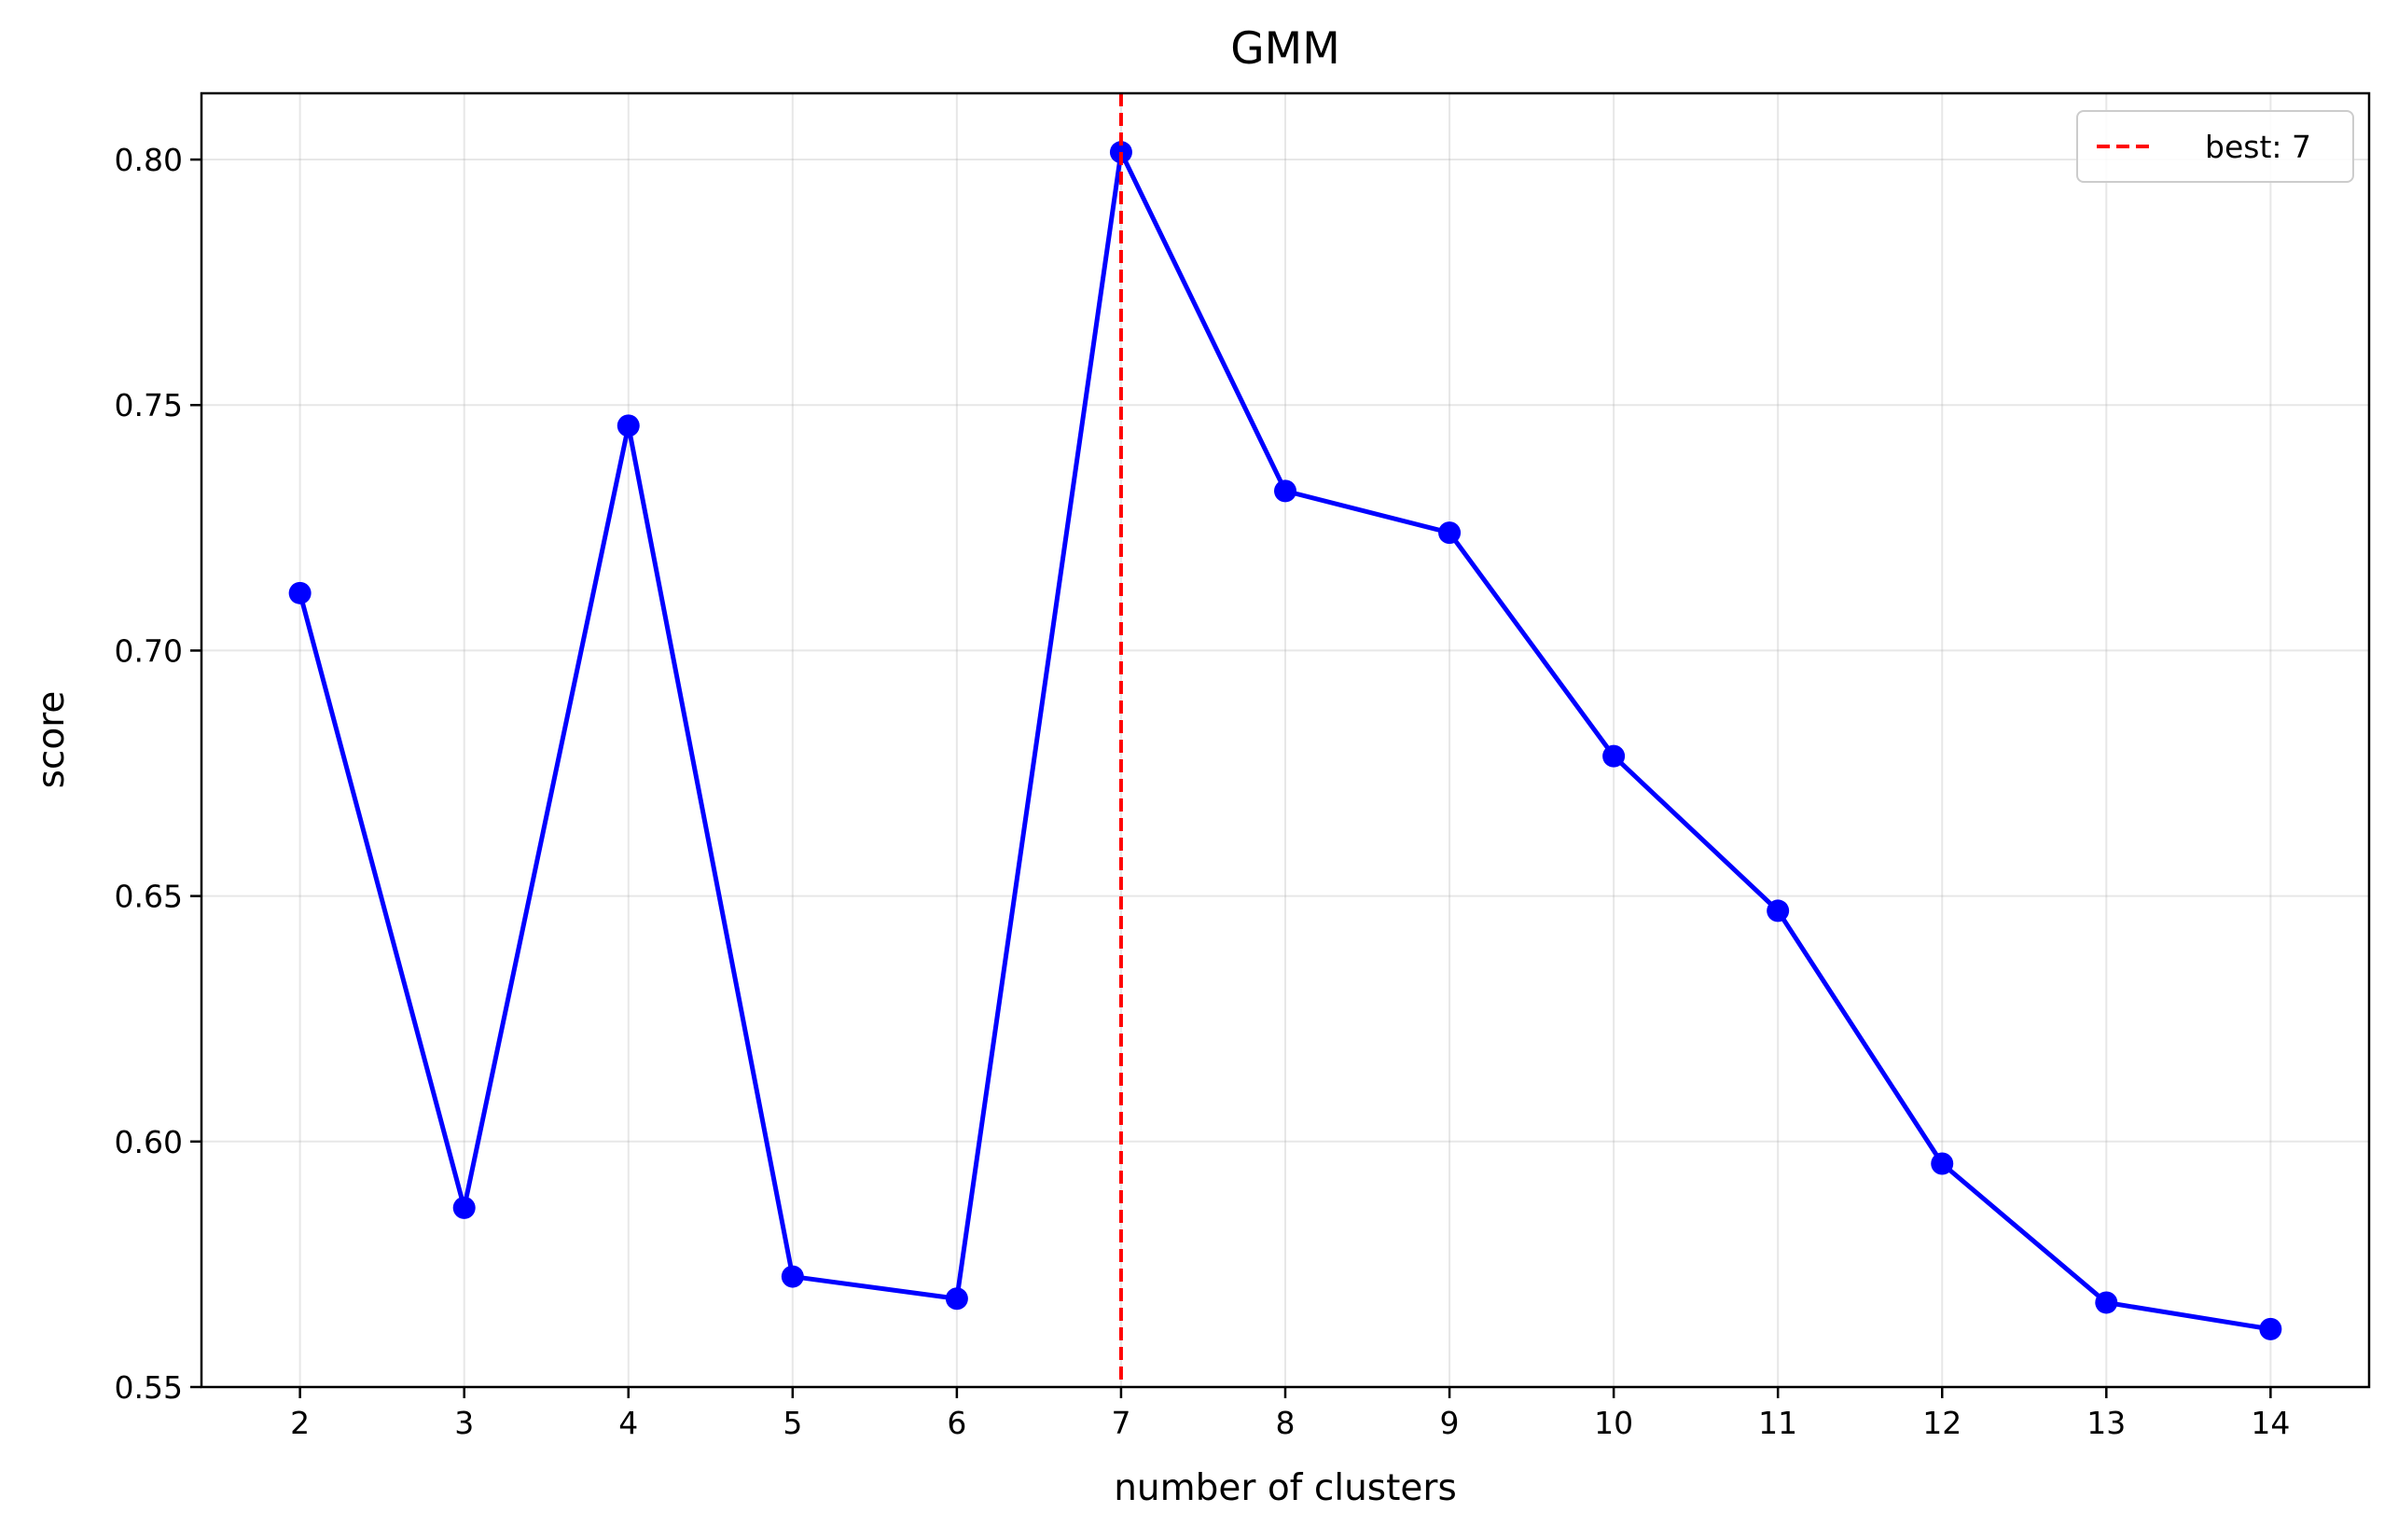  I want to click on x-tick-label: 3, so click(464, 1423).